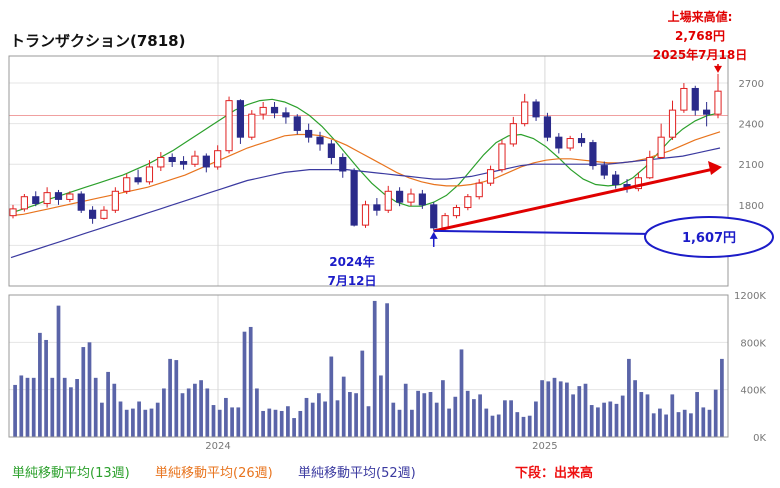 The height and width of the screenshot is (488, 780). What do you see at coordinates (750, 296) in the screenshot?
I see `volume-tick-label: 1200K` at bounding box center [750, 296].